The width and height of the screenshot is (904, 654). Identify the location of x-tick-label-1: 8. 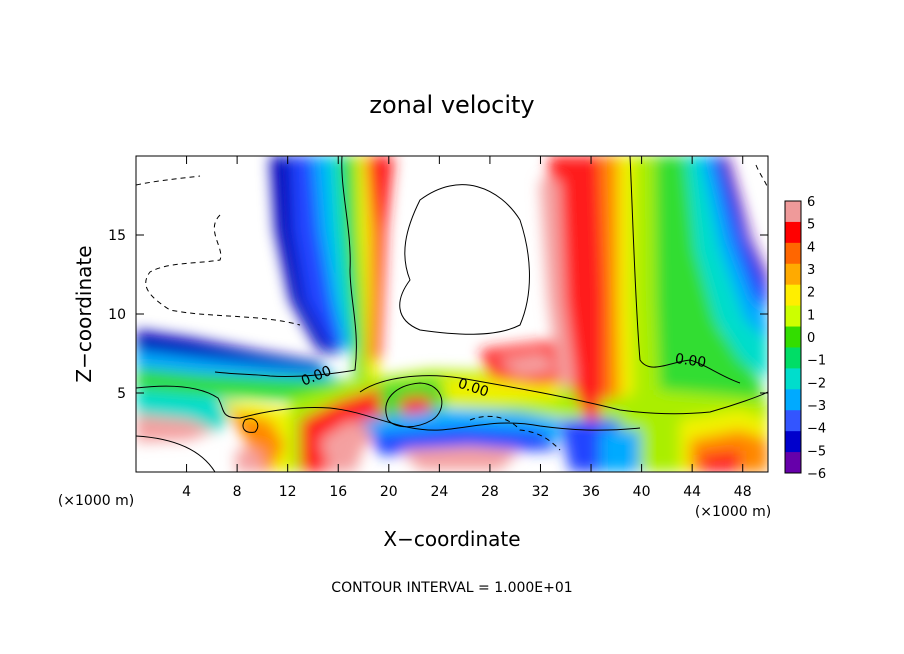
(237, 492).